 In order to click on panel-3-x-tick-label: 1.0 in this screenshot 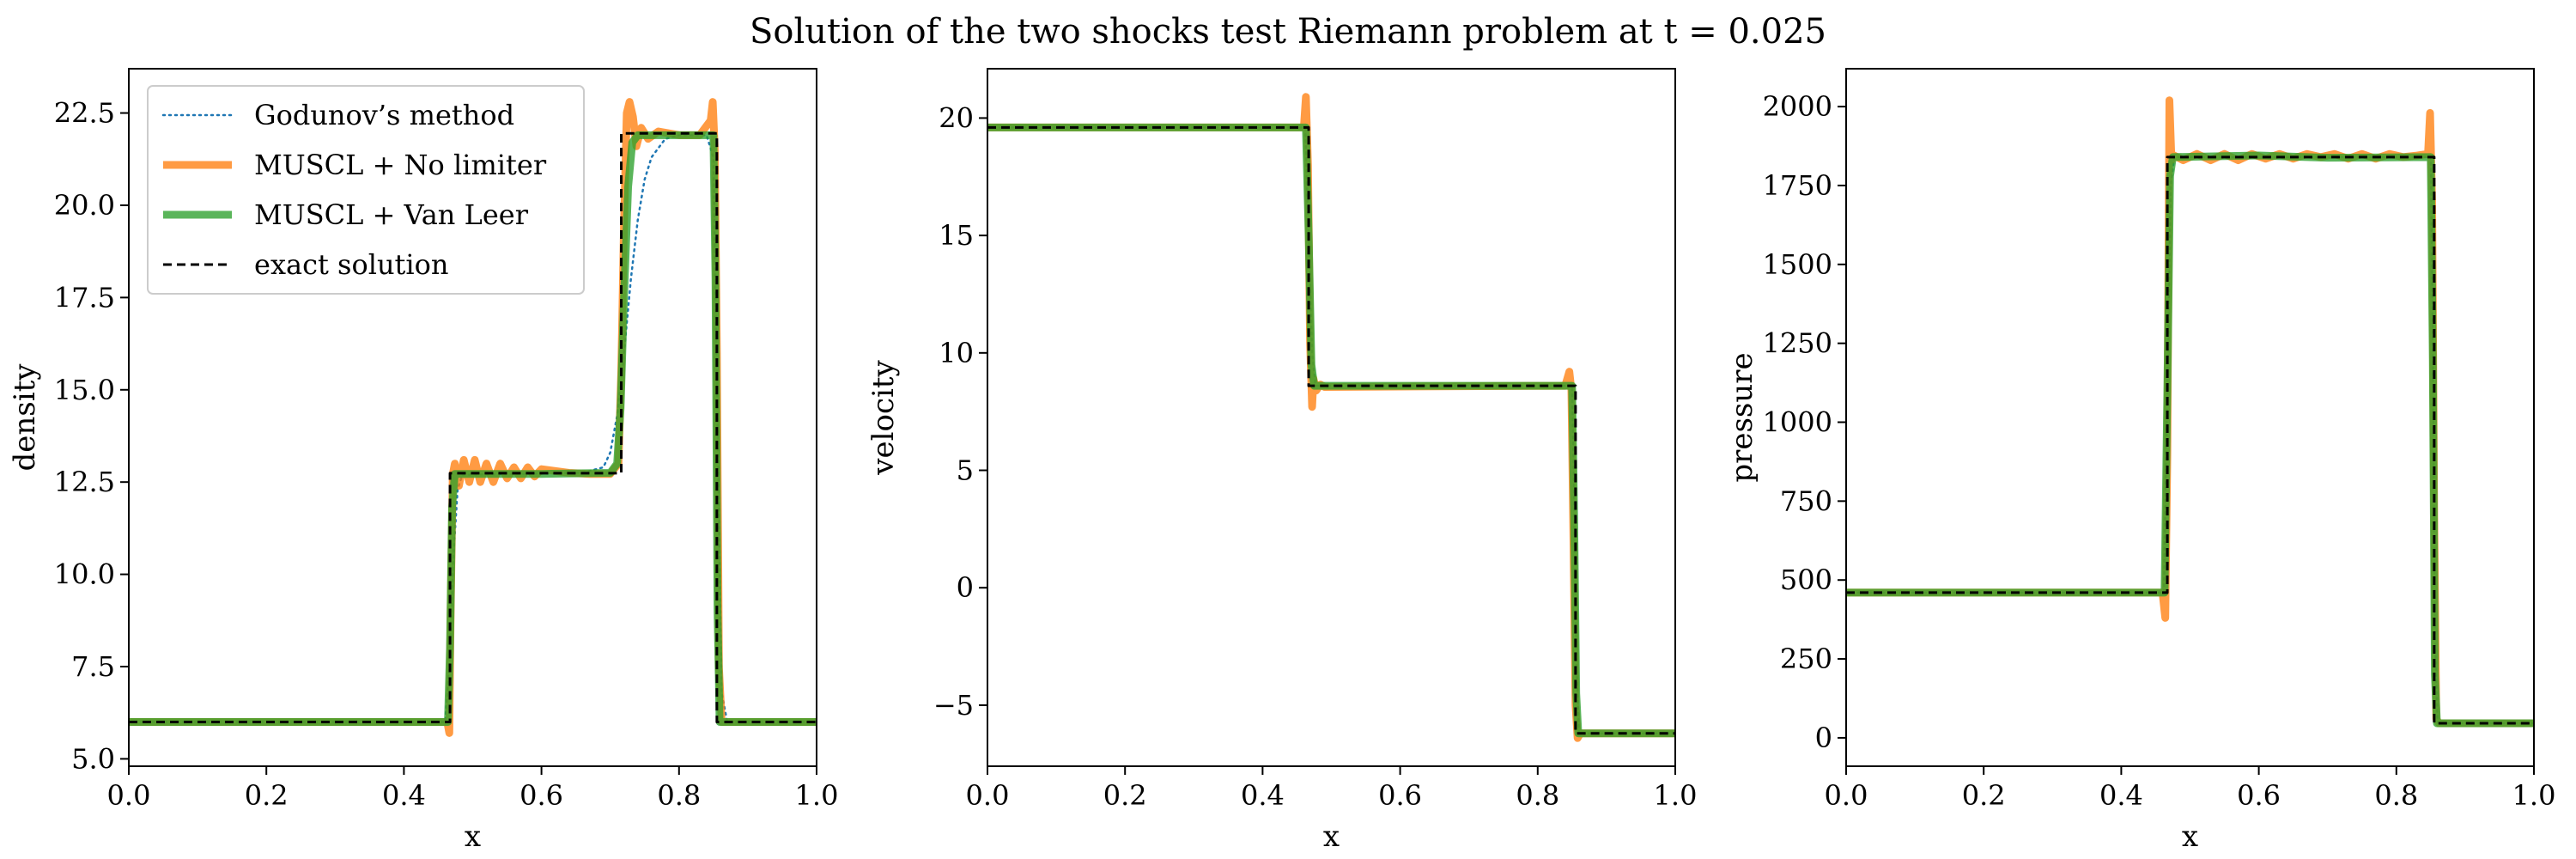, I will do `click(2534, 796)`.